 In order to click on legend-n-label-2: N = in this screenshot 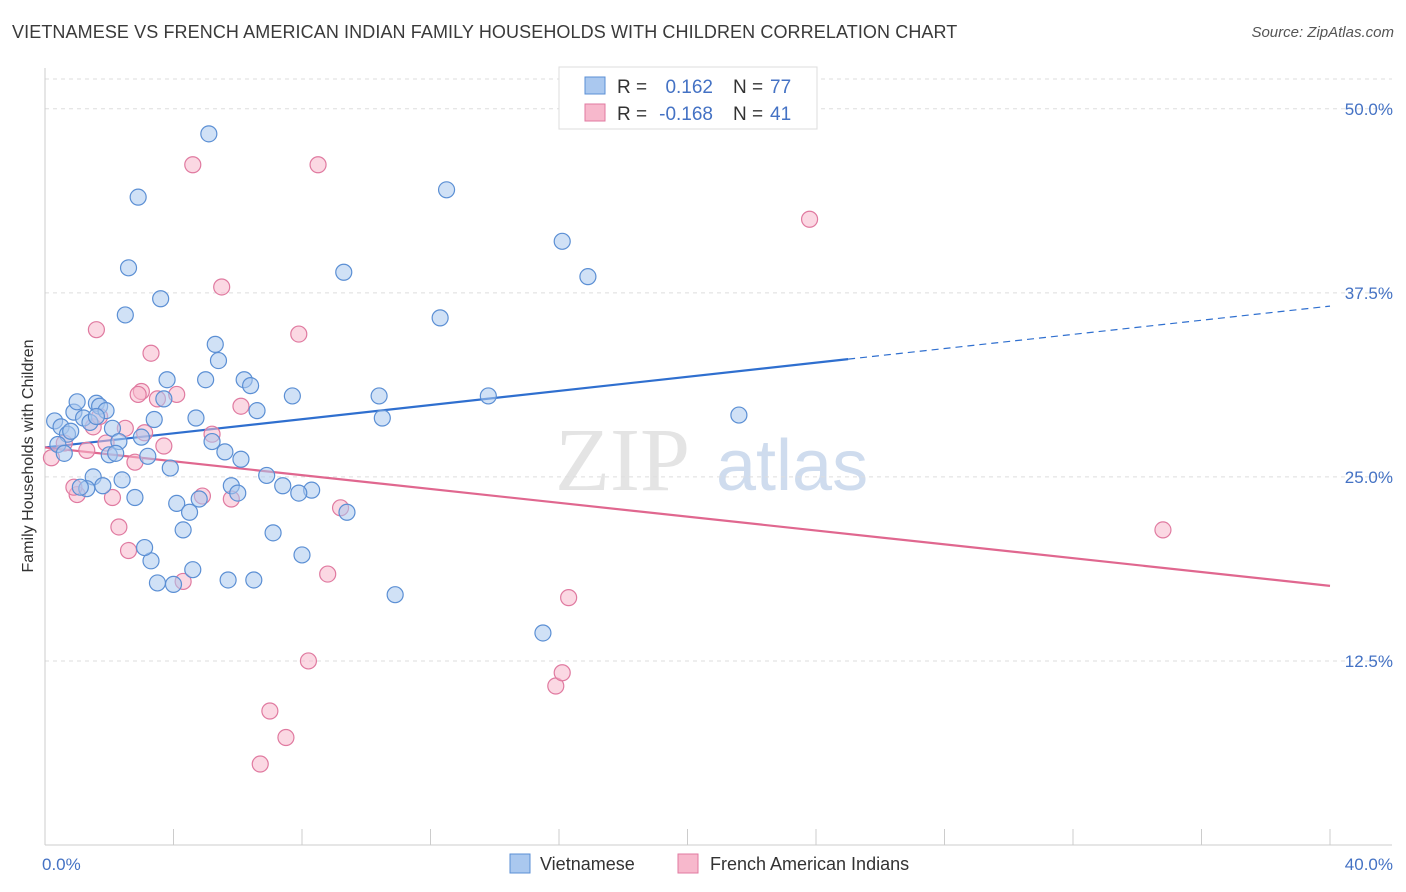, I will do `click(748, 114)`.